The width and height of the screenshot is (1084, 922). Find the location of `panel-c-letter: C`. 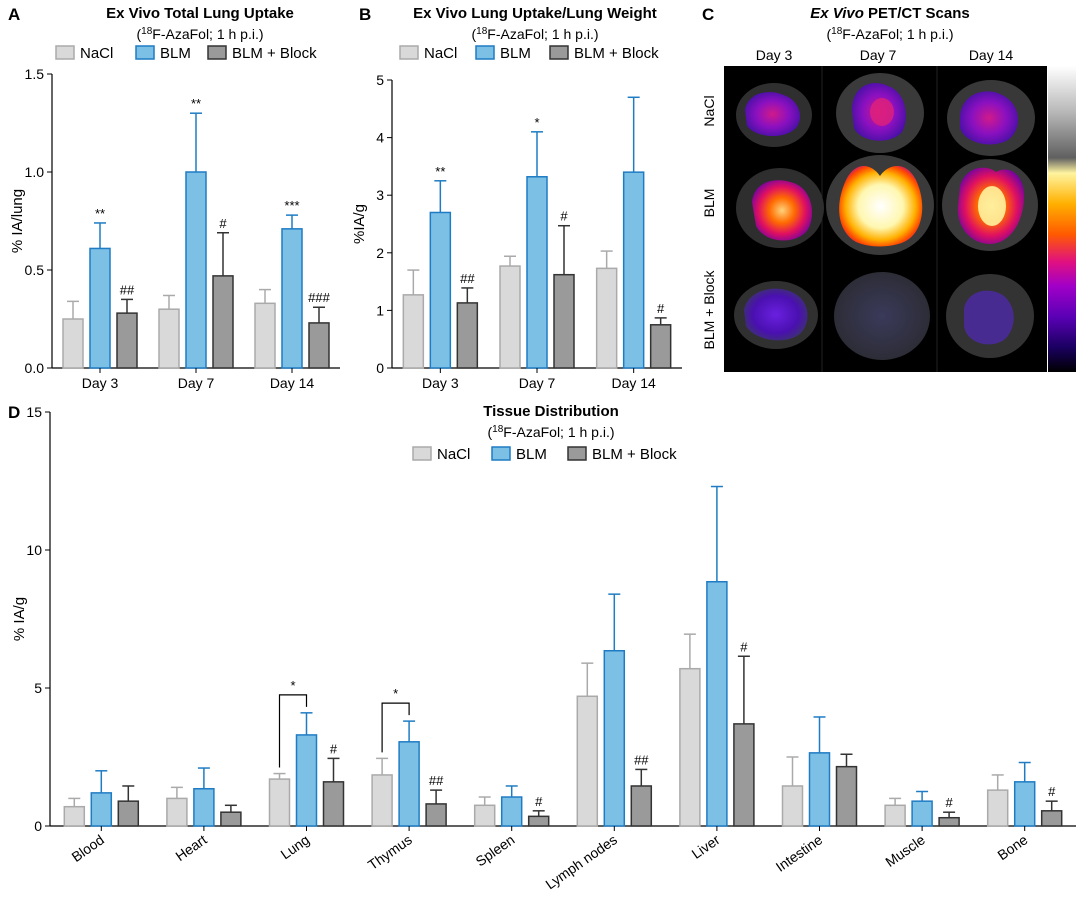

panel-c-letter: C is located at coordinates (708, 14).